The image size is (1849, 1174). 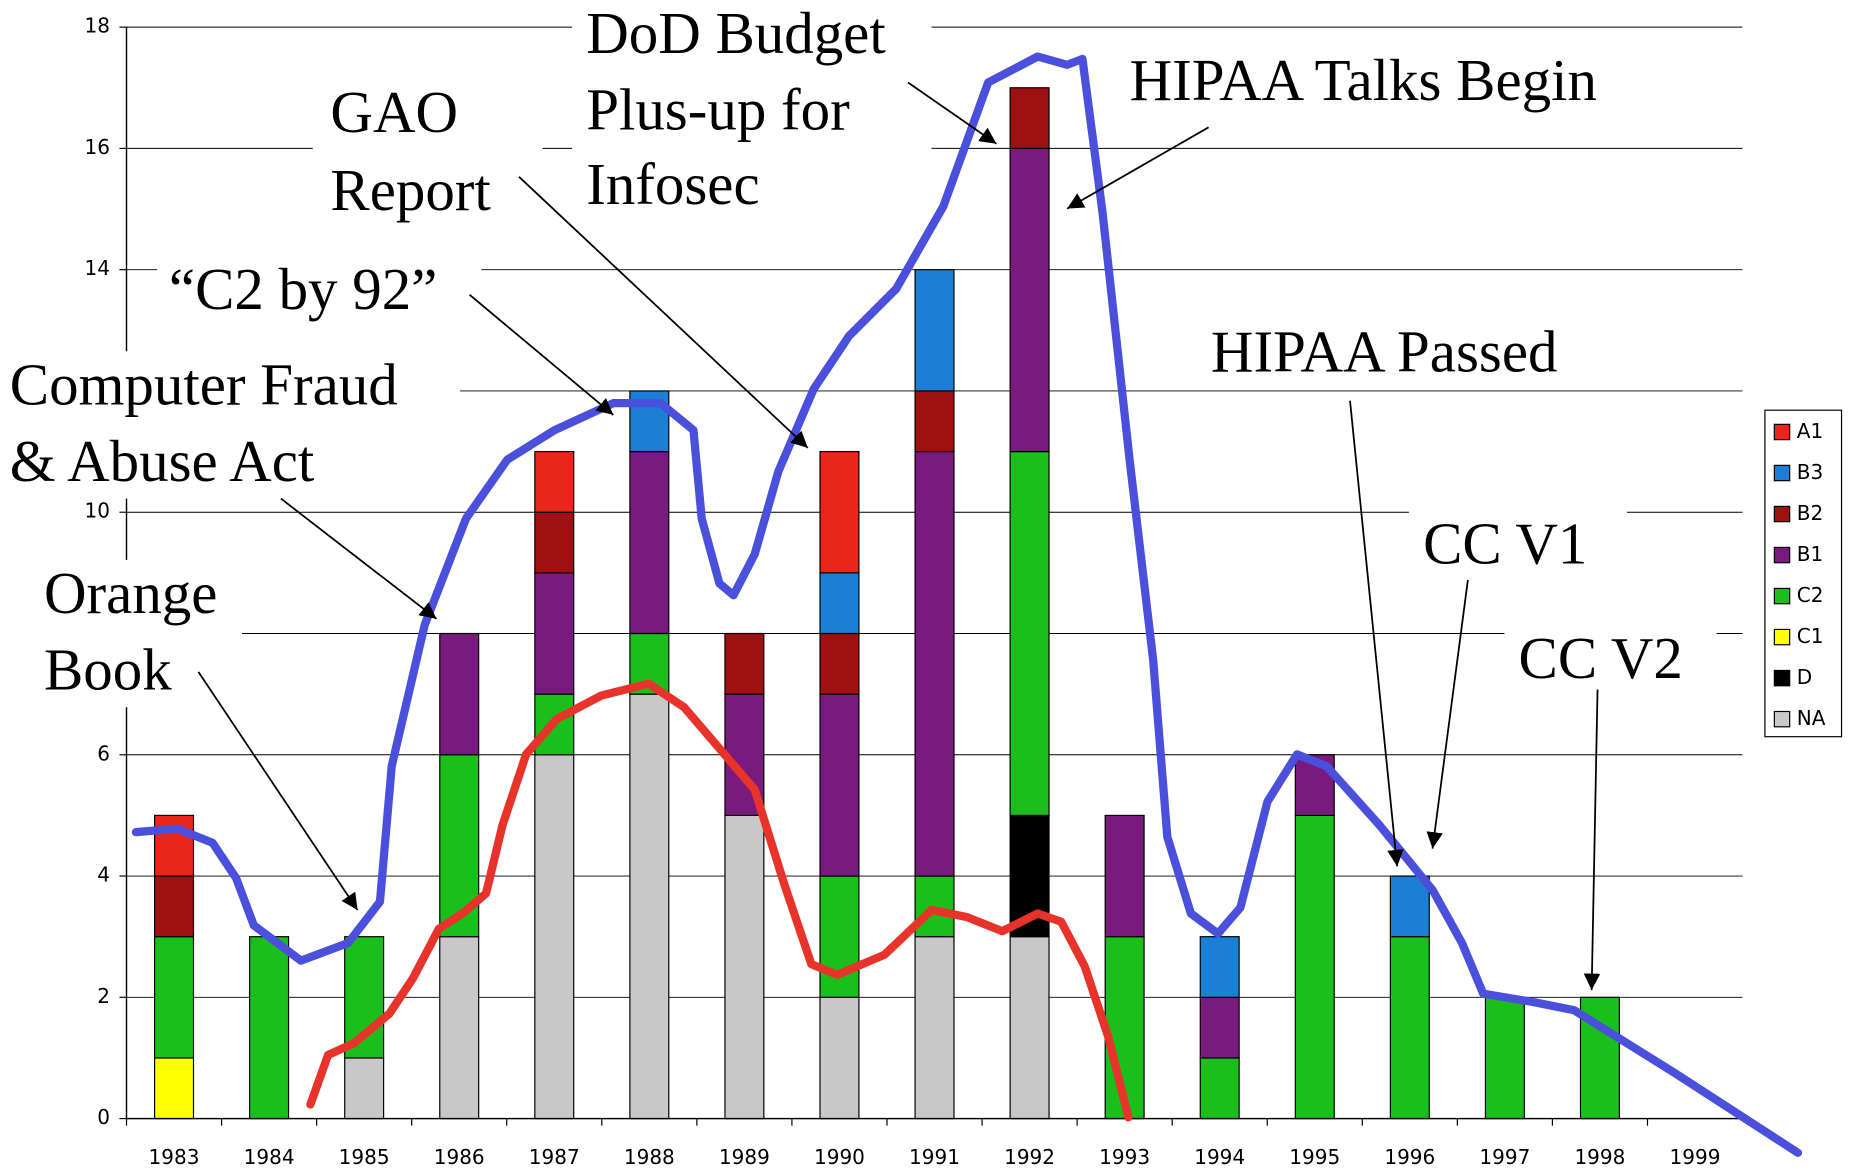 I want to click on annotation: DoD Budget, so click(x=736, y=33).